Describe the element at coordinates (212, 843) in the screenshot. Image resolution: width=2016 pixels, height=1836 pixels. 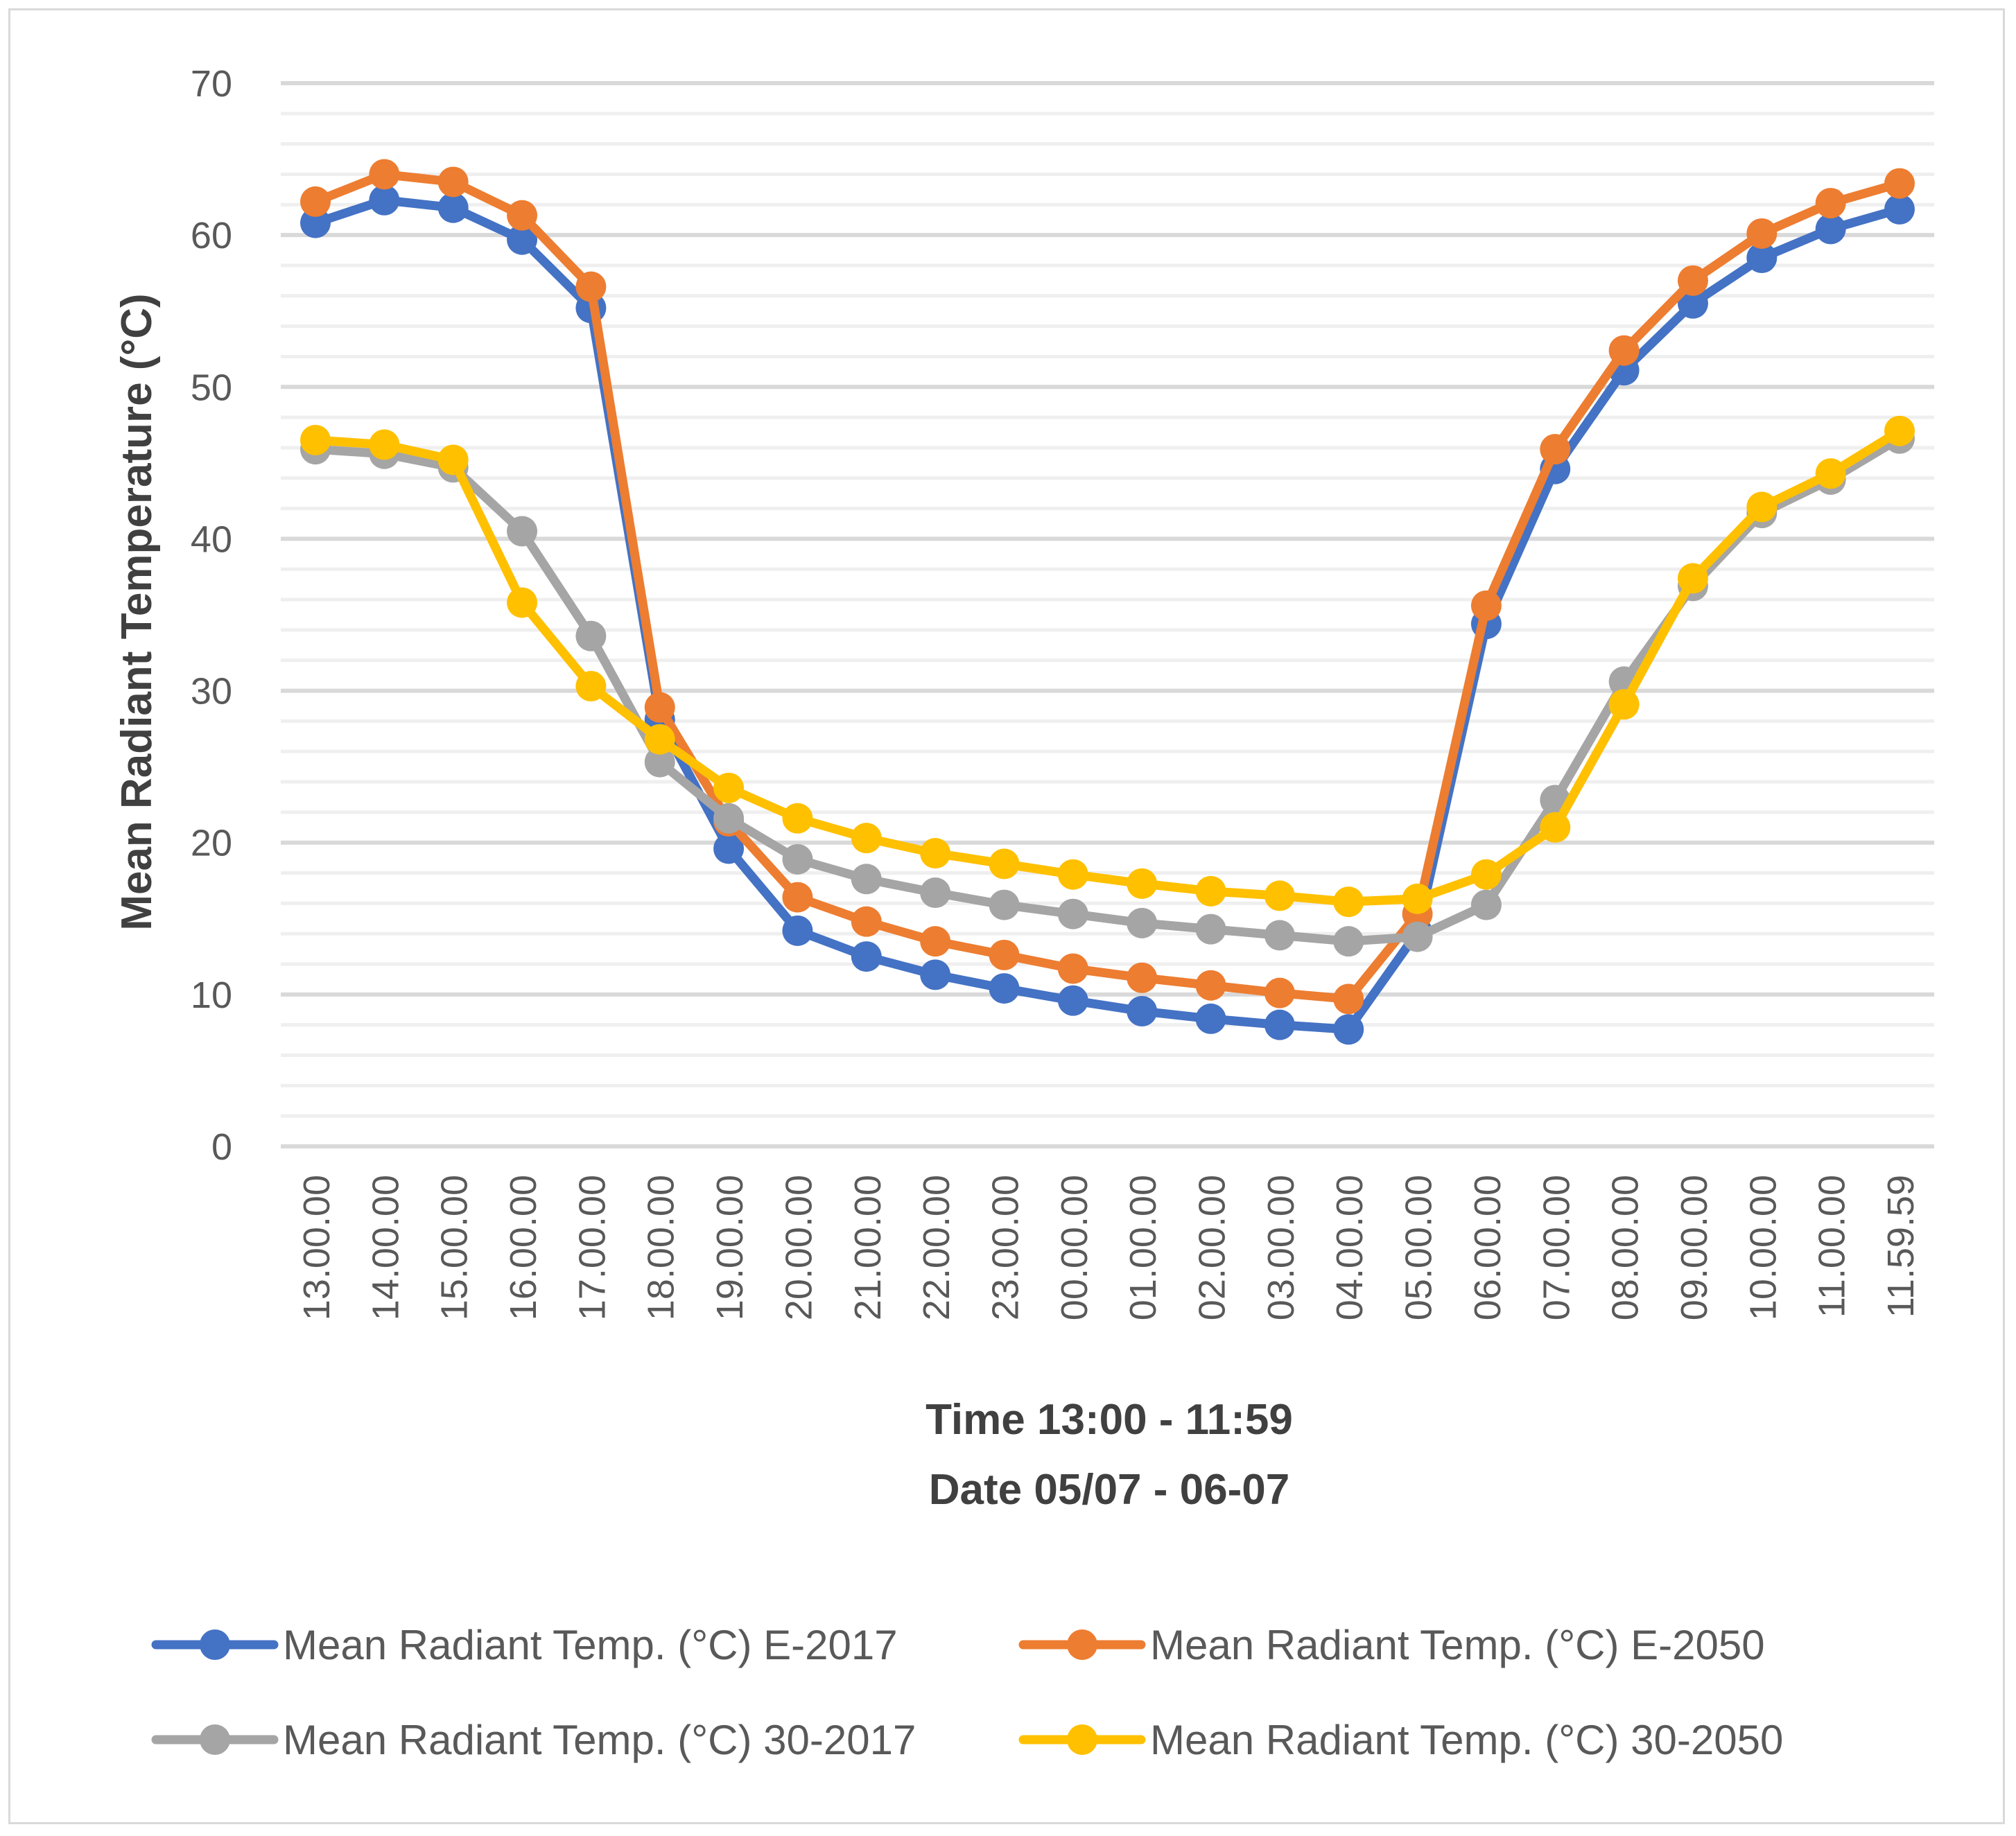
I see `y-tick-label: 20` at that location.